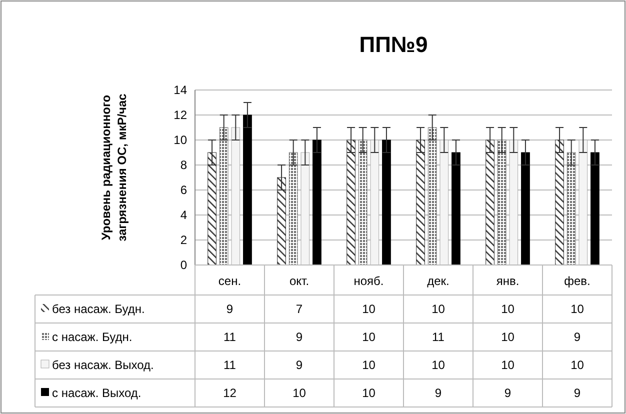  I want to click on x-tick-label: дек., so click(438, 281).